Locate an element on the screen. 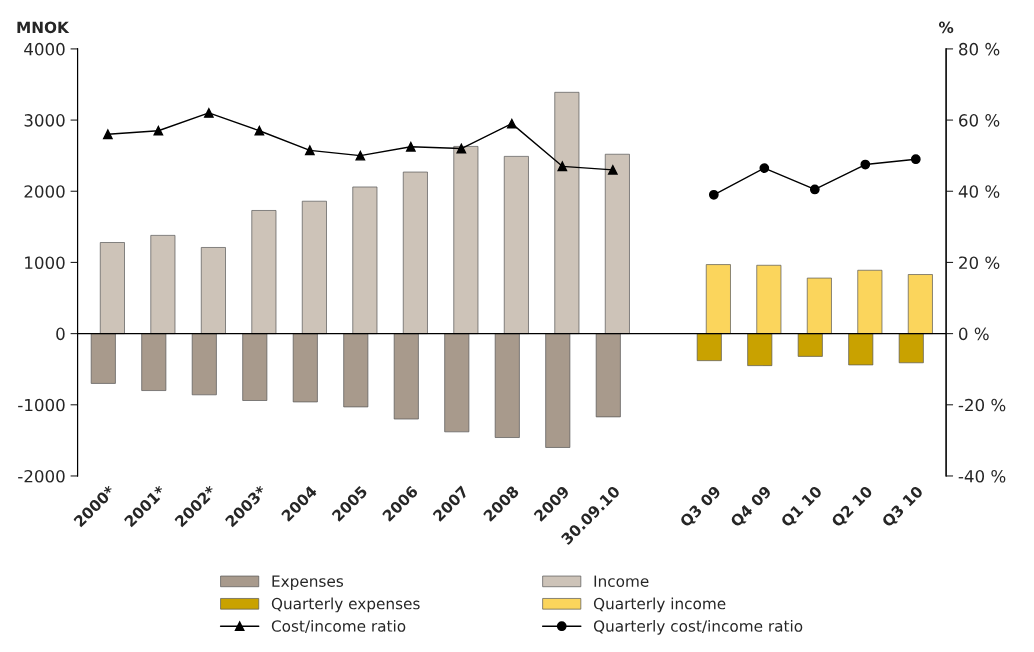 The width and height of the screenshot is (1034, 652). x-tick-label: Q2 10 is located at coordinates (852, 507).